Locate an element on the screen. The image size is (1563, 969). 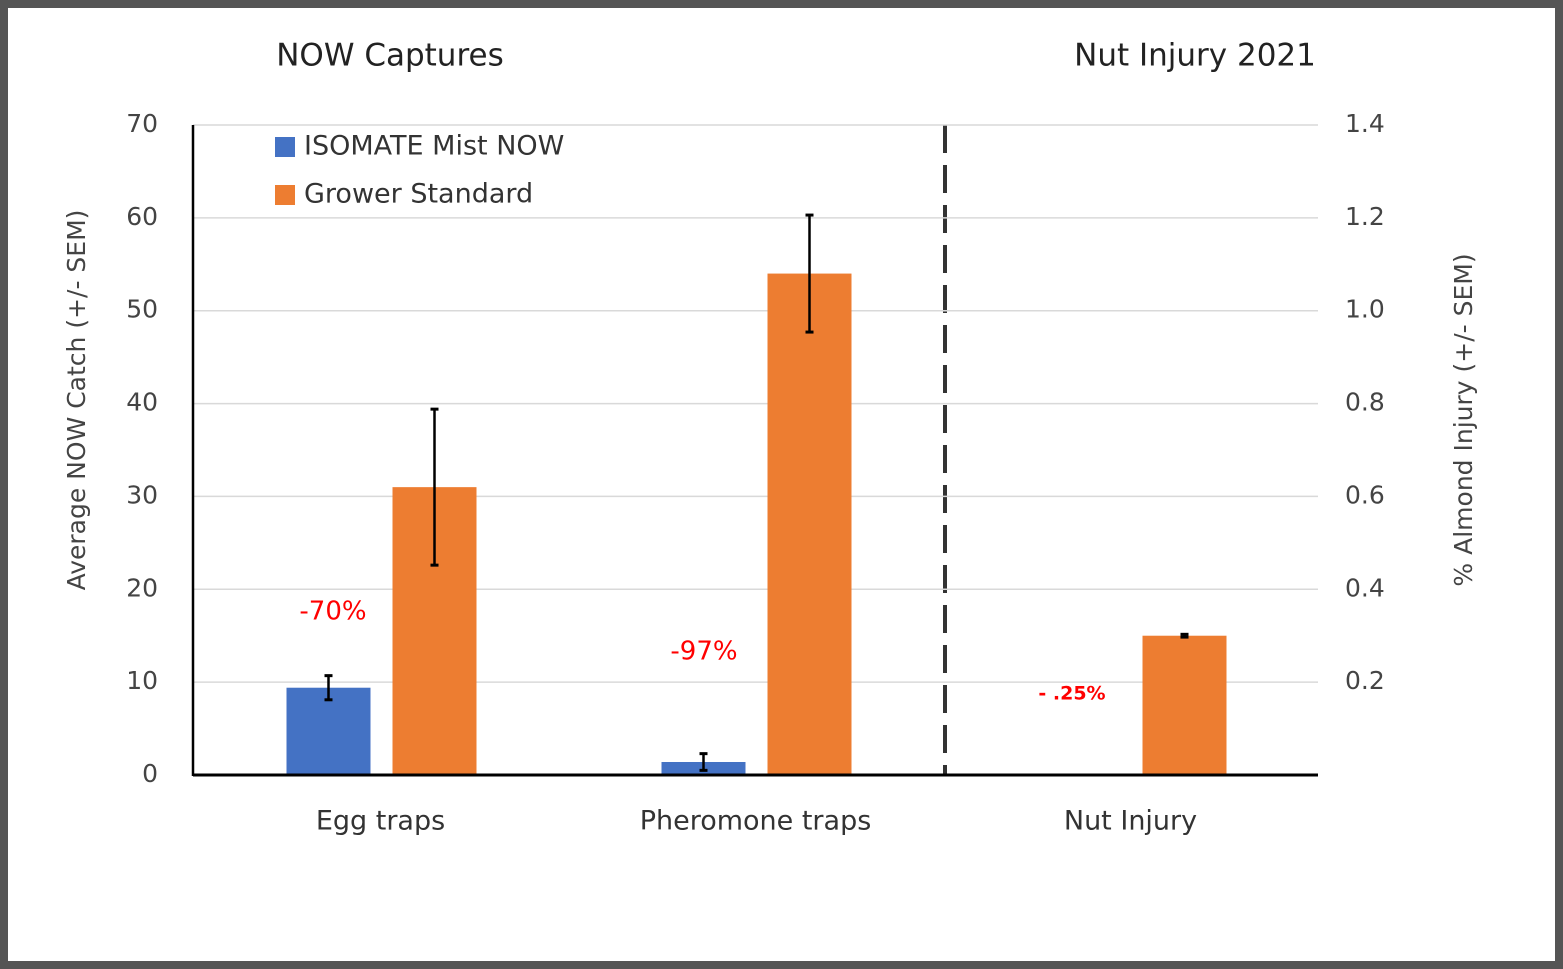
y2-tick-label: 0.8 is located at coordinates (1365, 402).